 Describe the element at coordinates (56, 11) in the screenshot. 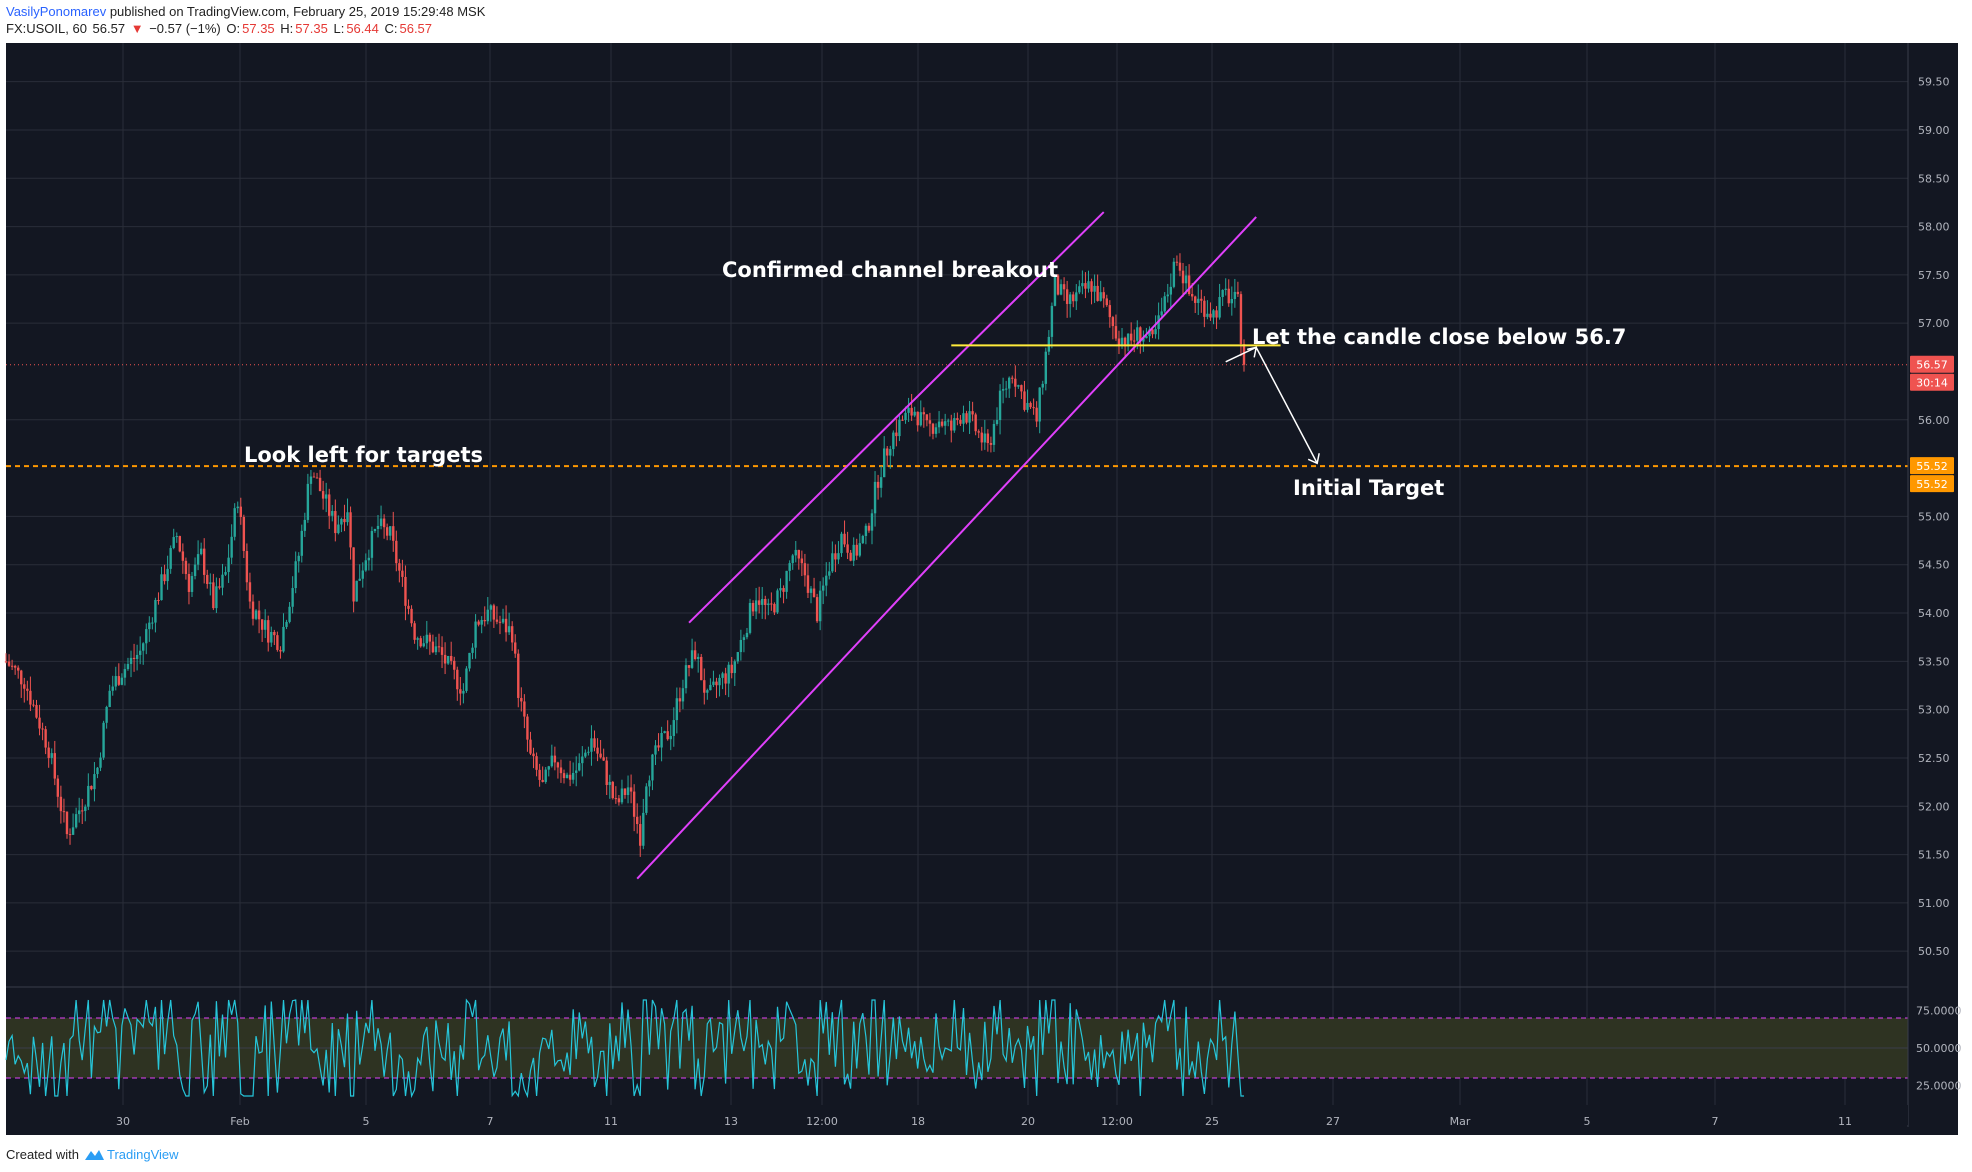

I see `author-link: VasilyPonomarev` at that location.